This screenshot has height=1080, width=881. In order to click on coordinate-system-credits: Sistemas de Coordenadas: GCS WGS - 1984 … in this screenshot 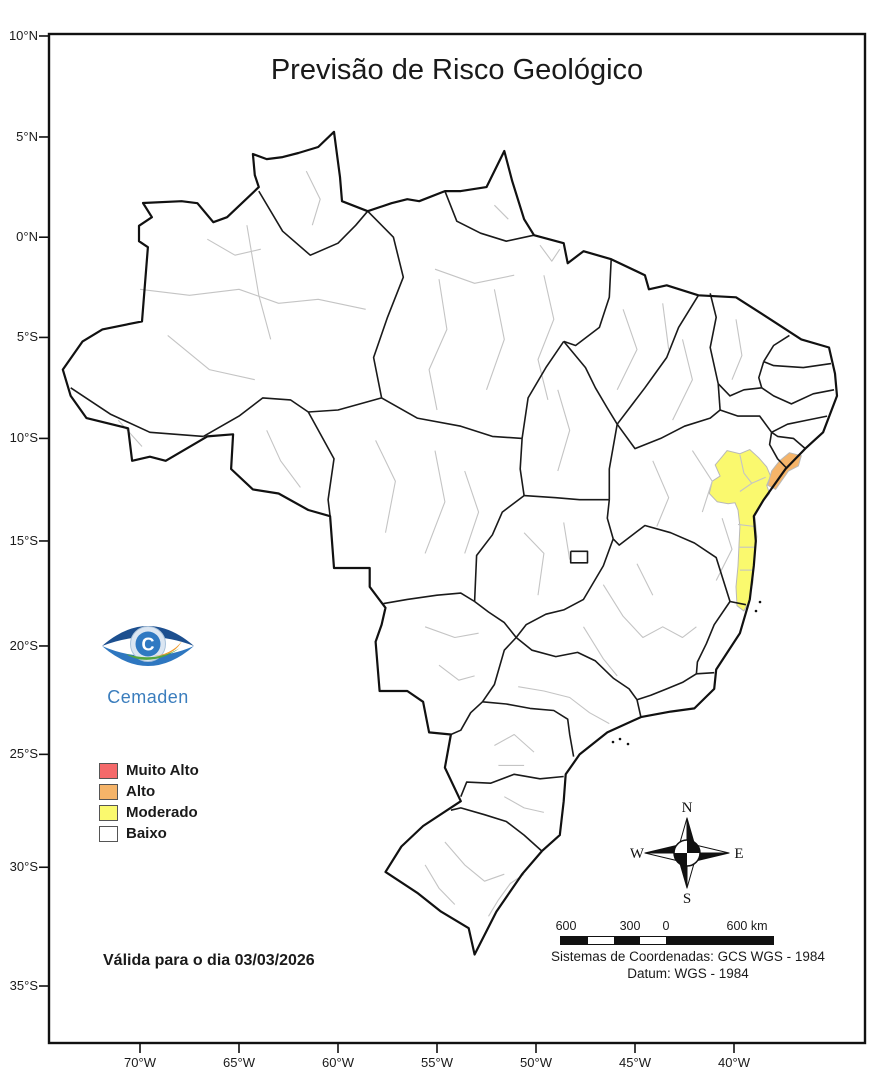, I will do `click(688, 965)`.